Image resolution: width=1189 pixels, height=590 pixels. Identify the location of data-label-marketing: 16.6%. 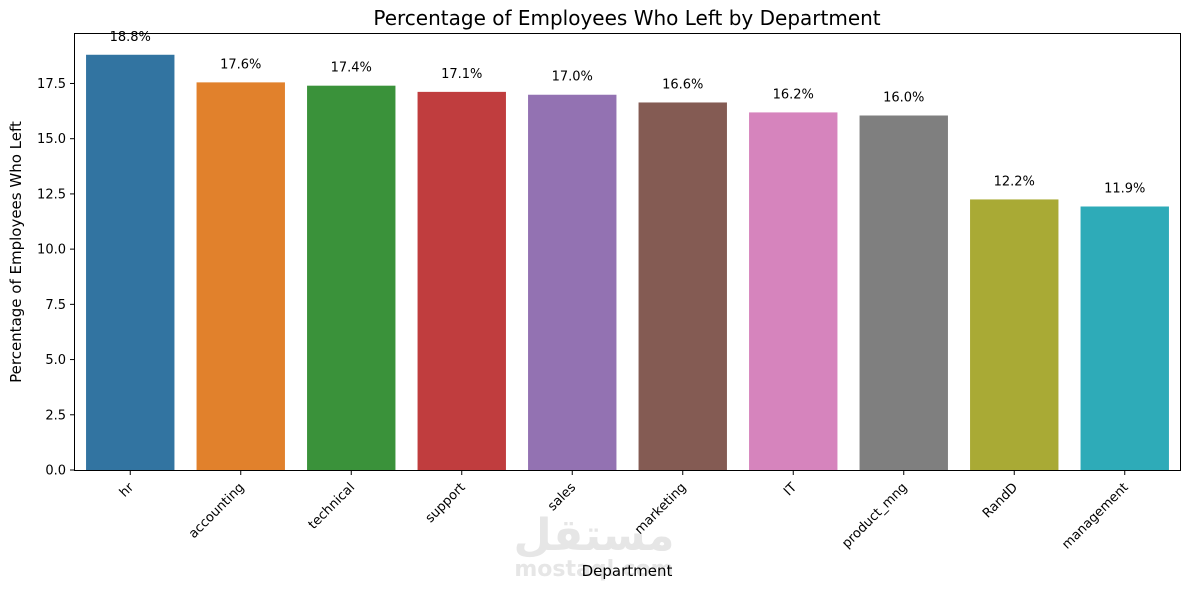
(682, 84).